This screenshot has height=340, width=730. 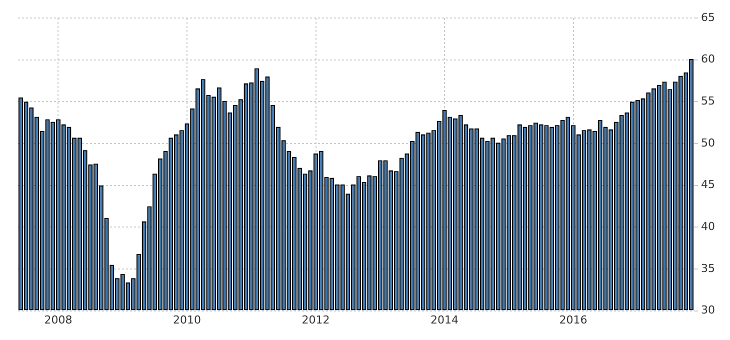 I want to click on y-tick-label: 65, so click(x=708, y=17).